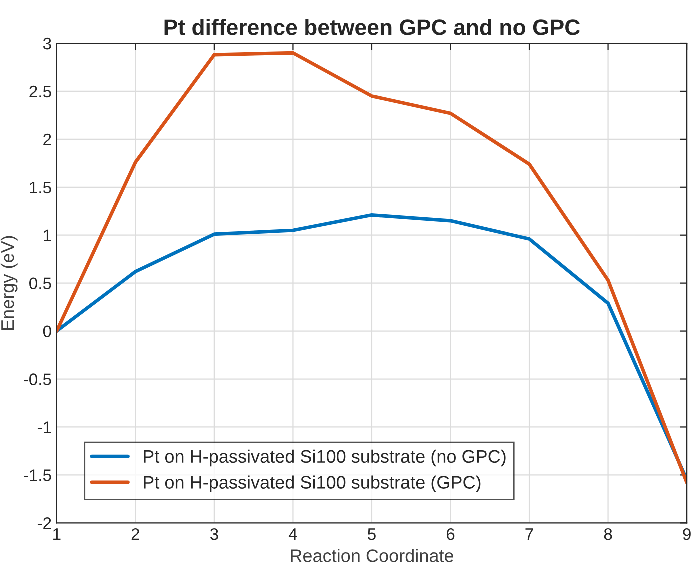 This screenshot has width=694, height=580. Describe the element at coordinates (450, 534) in the screenshot. I see `x-tick-label: 6` at that location.